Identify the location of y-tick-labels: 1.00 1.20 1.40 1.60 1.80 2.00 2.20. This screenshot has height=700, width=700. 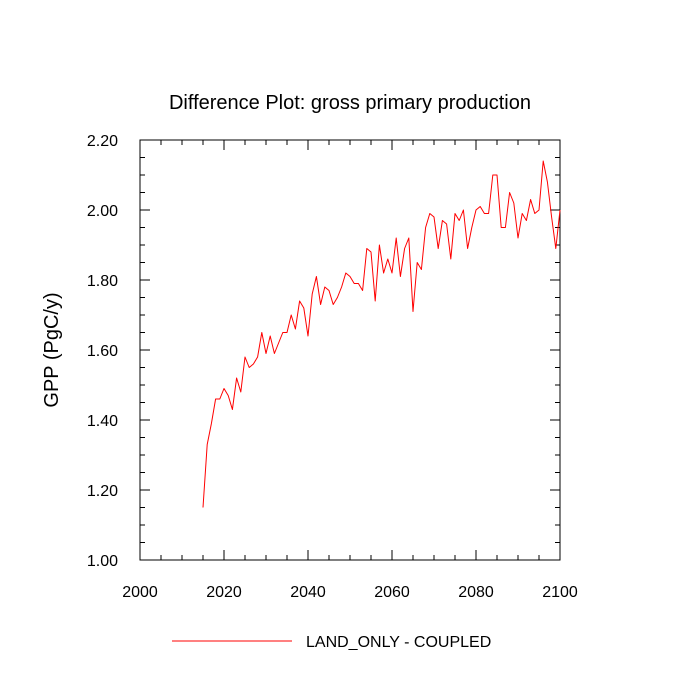
(102, 351).